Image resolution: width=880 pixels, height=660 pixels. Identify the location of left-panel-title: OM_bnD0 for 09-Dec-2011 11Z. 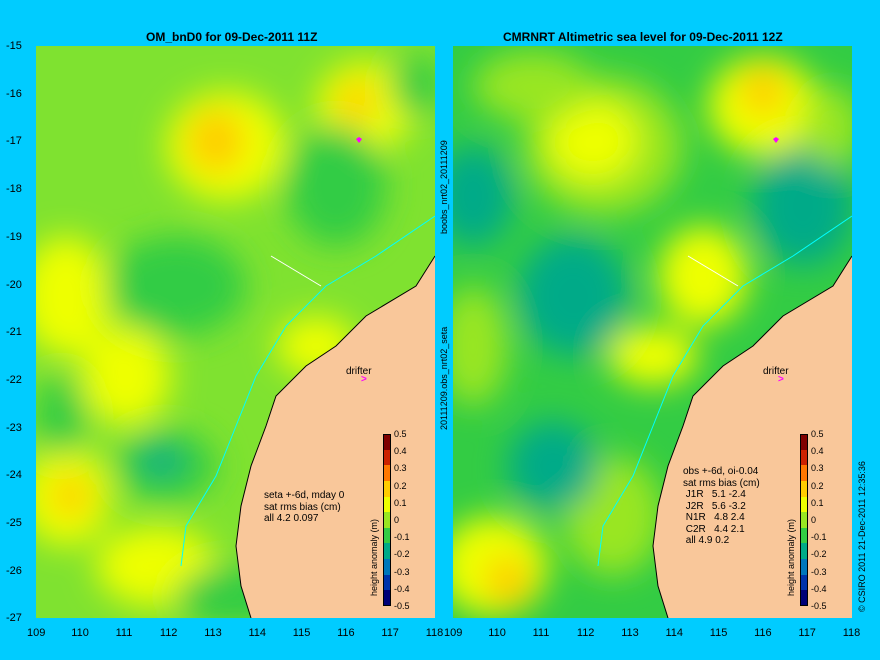
(232, 37).